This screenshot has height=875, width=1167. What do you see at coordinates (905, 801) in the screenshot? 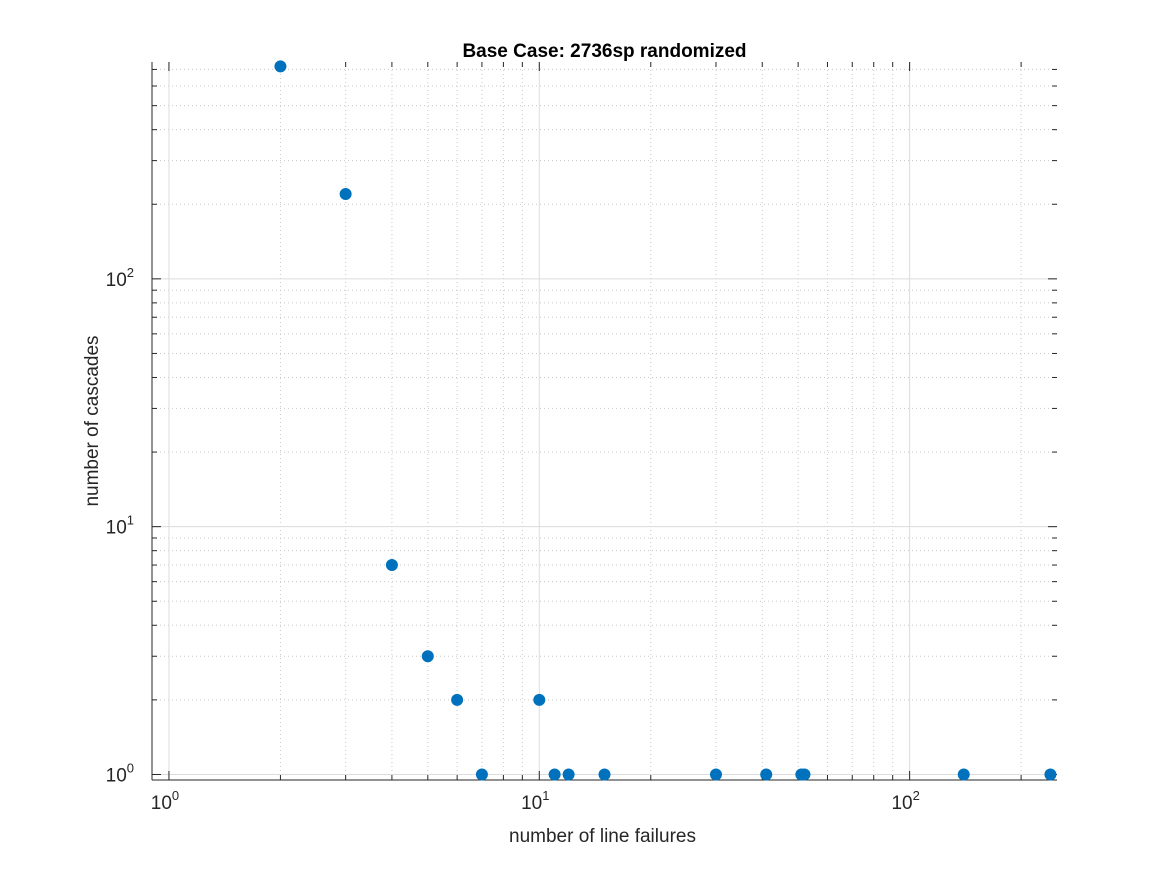
I see `x-tick-label: 10²` at bounding box center [905, 801].